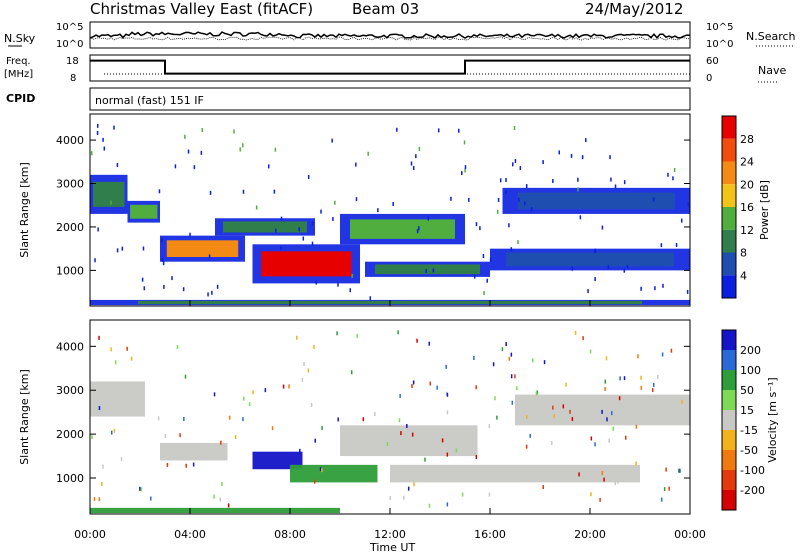  What do you see at coordinates (764, 210) in the screenshot?
I see `power-colorbar-label: Power [dB]` at bounding box center [764, 210].